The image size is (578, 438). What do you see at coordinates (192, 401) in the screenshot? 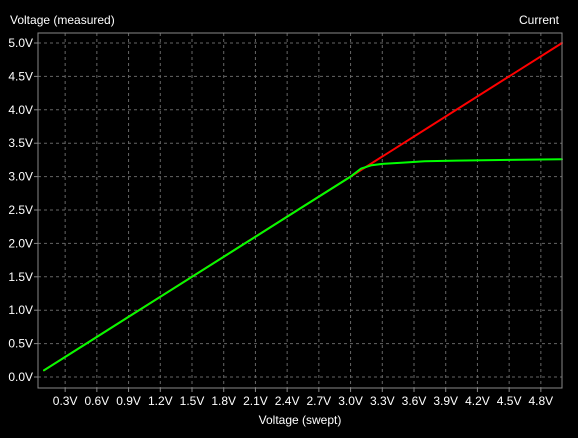
I see `x-tick-label: 1.5V` at bounding box center [192, 401].